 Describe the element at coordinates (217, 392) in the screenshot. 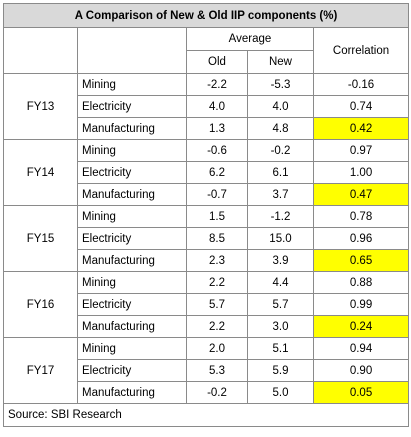

I see `old-average-cell: -0.2` at that location.